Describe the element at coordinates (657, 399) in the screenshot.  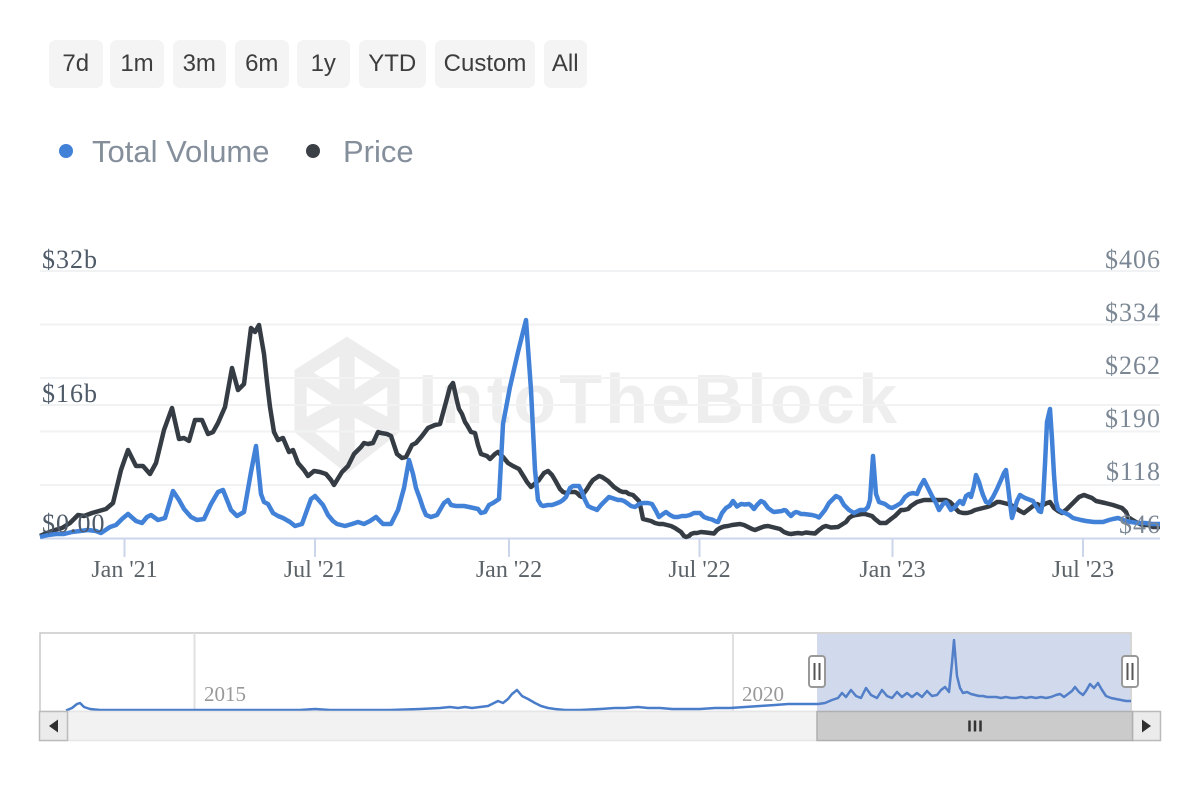
I see `svg-text: IntoTheBlock` at that location.